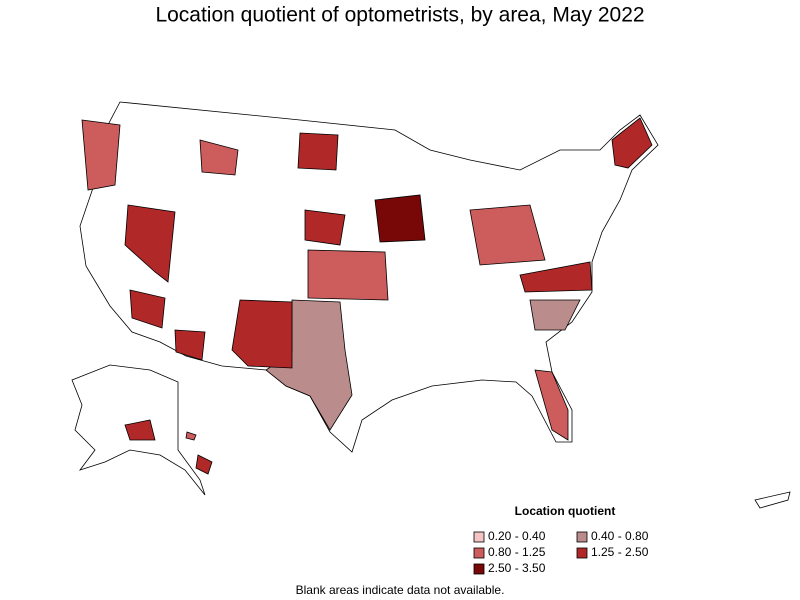 The height and width of the screenshot is (600, 800). Describe the element at coordinates (517, 536) in the screenshot. I see `legend-label: 0.20 - 0.40` at that location.